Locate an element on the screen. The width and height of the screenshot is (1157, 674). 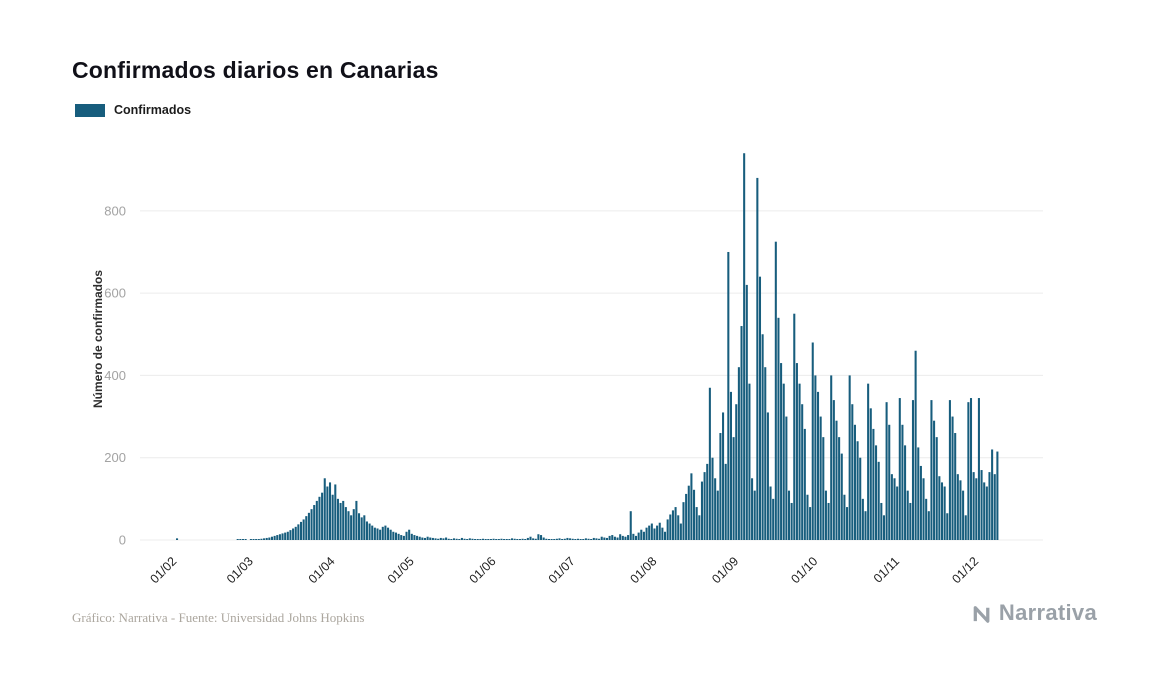
y-tick-label: 200 is located at coordinates (115, 457).